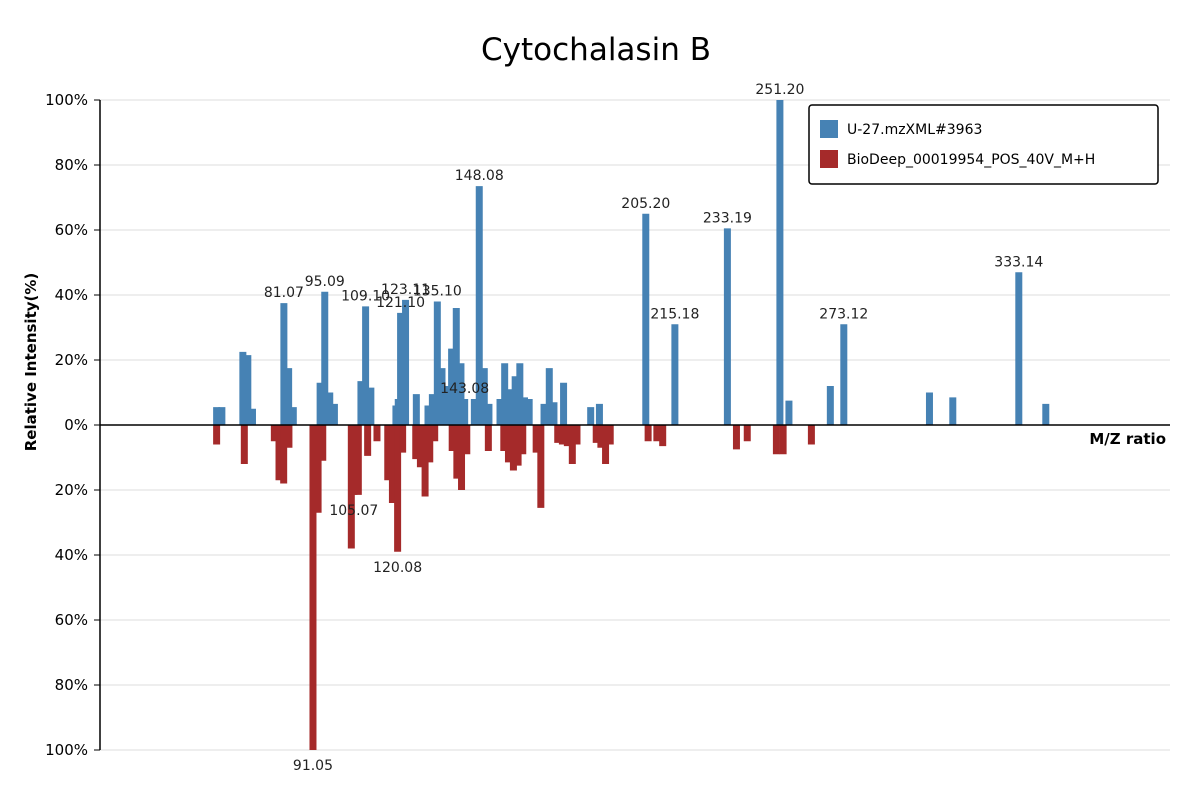  What do you see at coordinates (405, 290) in the screenshot?
I see `query-peak-label: 123.11` at bounding box center [405, 290].